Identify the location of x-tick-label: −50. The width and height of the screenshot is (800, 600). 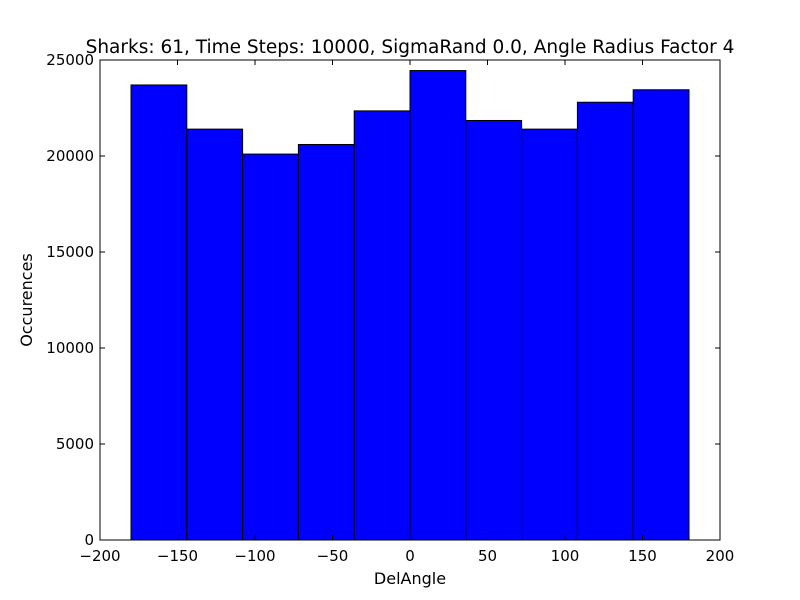
(333, 556).